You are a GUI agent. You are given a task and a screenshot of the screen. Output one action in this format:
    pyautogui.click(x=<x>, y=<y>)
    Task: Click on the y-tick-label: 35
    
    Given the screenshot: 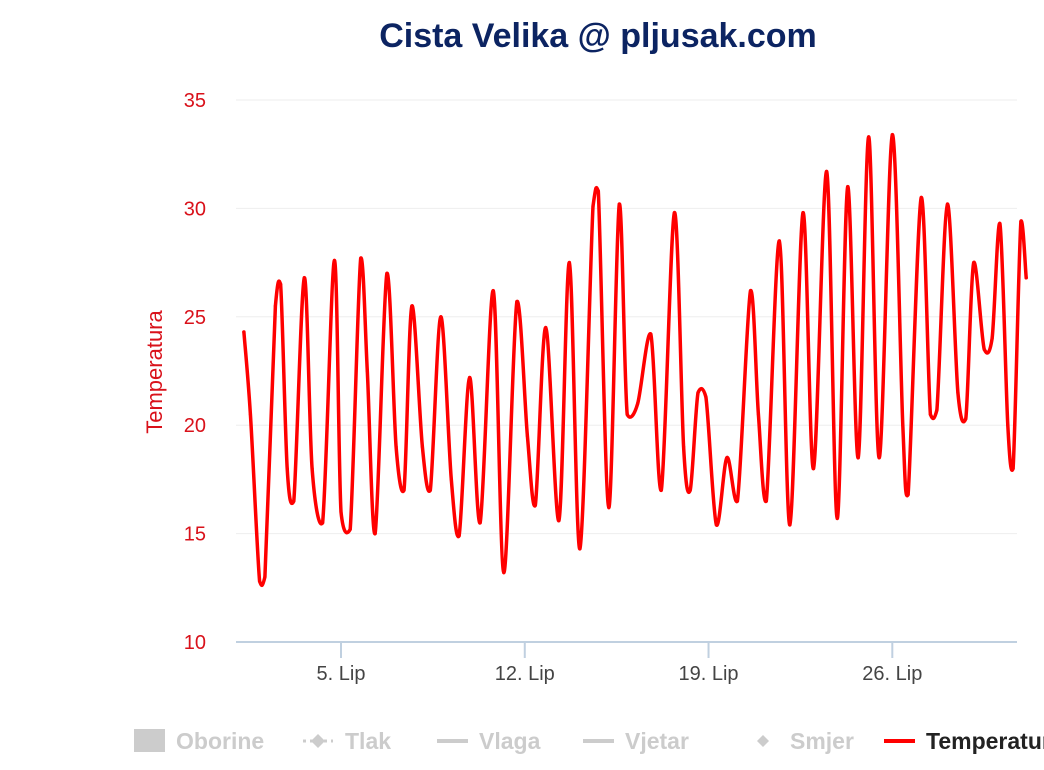 What is the action you would take?
    pyautogui.click(x=195, y=101)
    